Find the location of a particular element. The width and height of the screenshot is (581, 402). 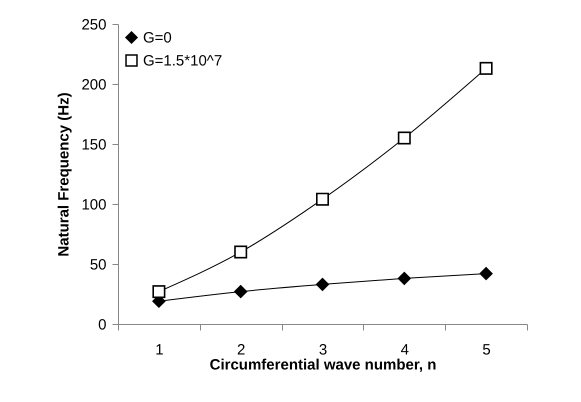

legend-label: G=0 is located at coordinates (157, 38).